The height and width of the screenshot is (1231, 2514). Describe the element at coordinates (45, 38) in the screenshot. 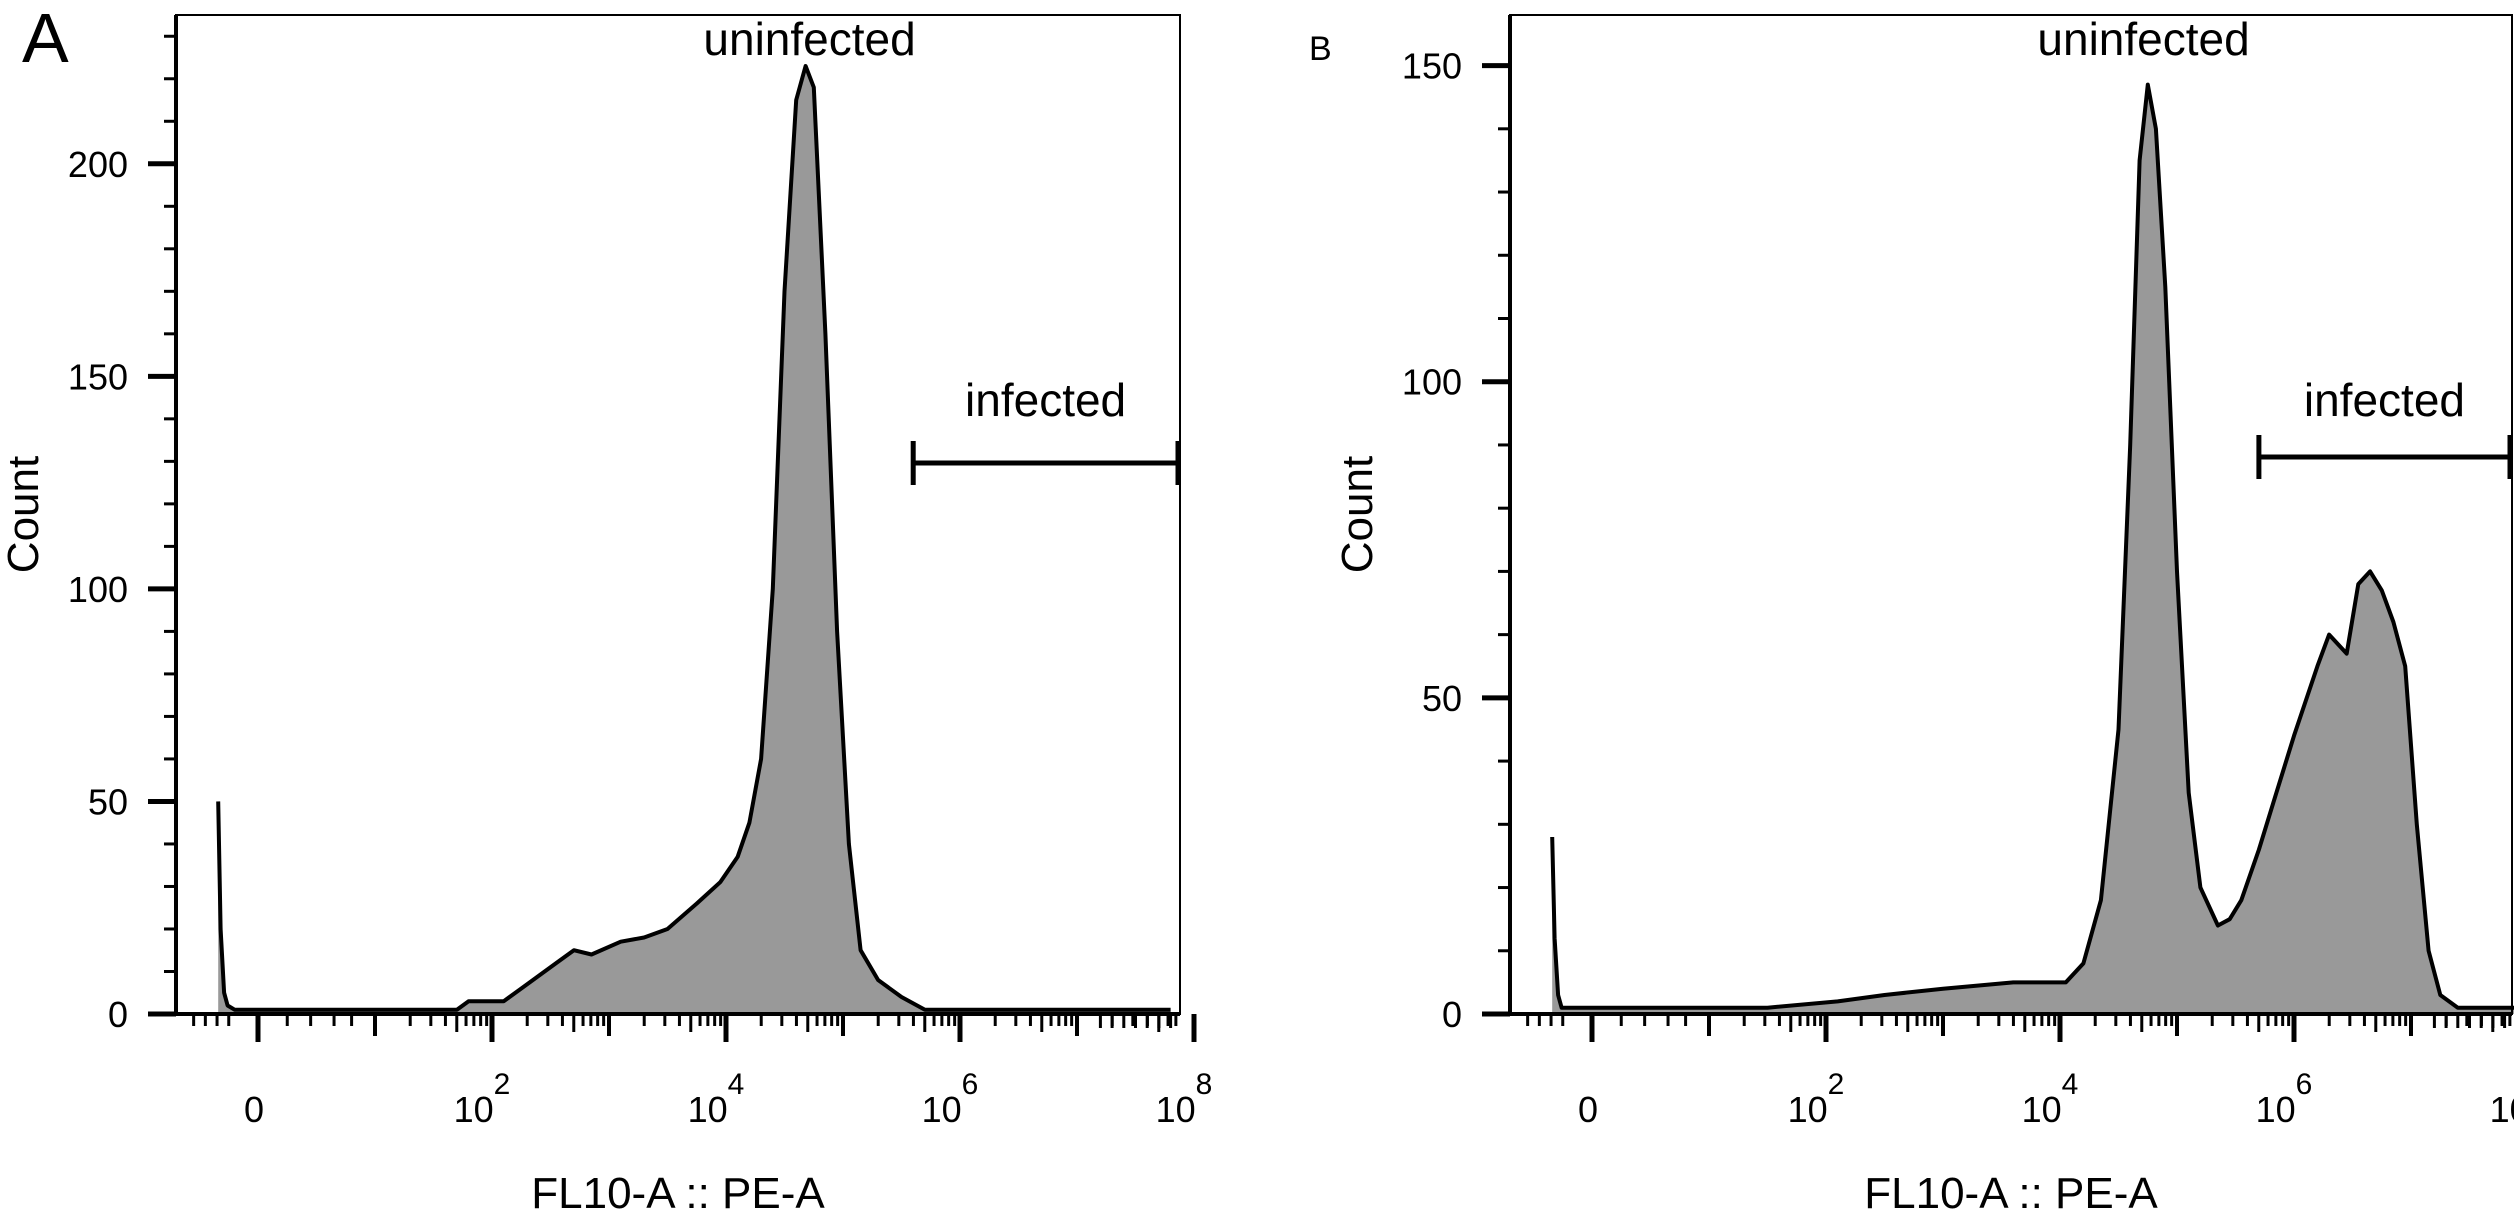

I see `panel-label: A` at that location.